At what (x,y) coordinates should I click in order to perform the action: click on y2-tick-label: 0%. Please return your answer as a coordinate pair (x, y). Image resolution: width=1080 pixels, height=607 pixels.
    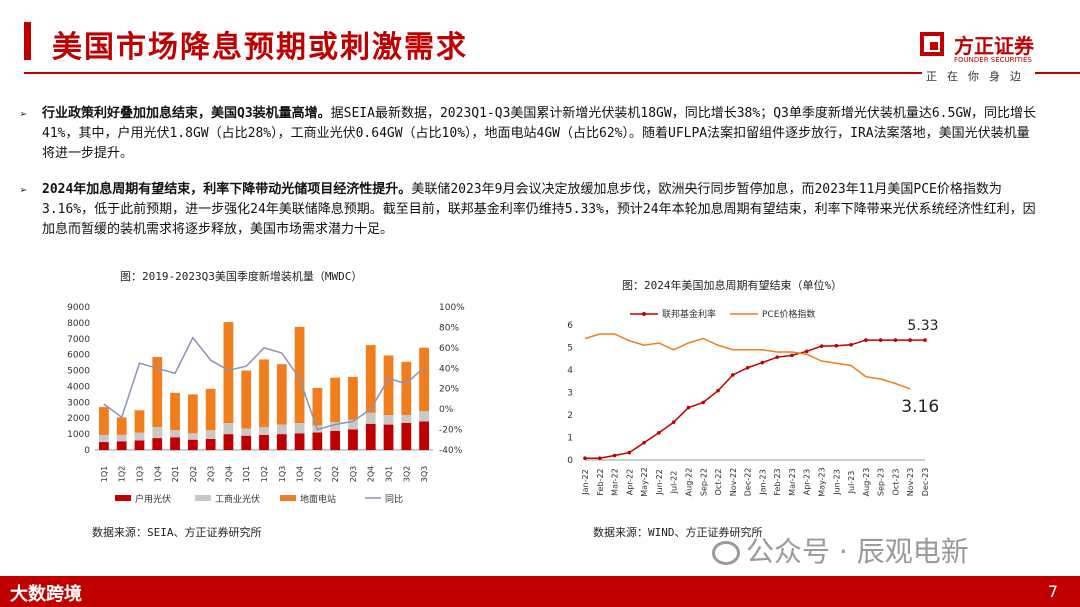
    Looking at the image, I should click on (446, 410).